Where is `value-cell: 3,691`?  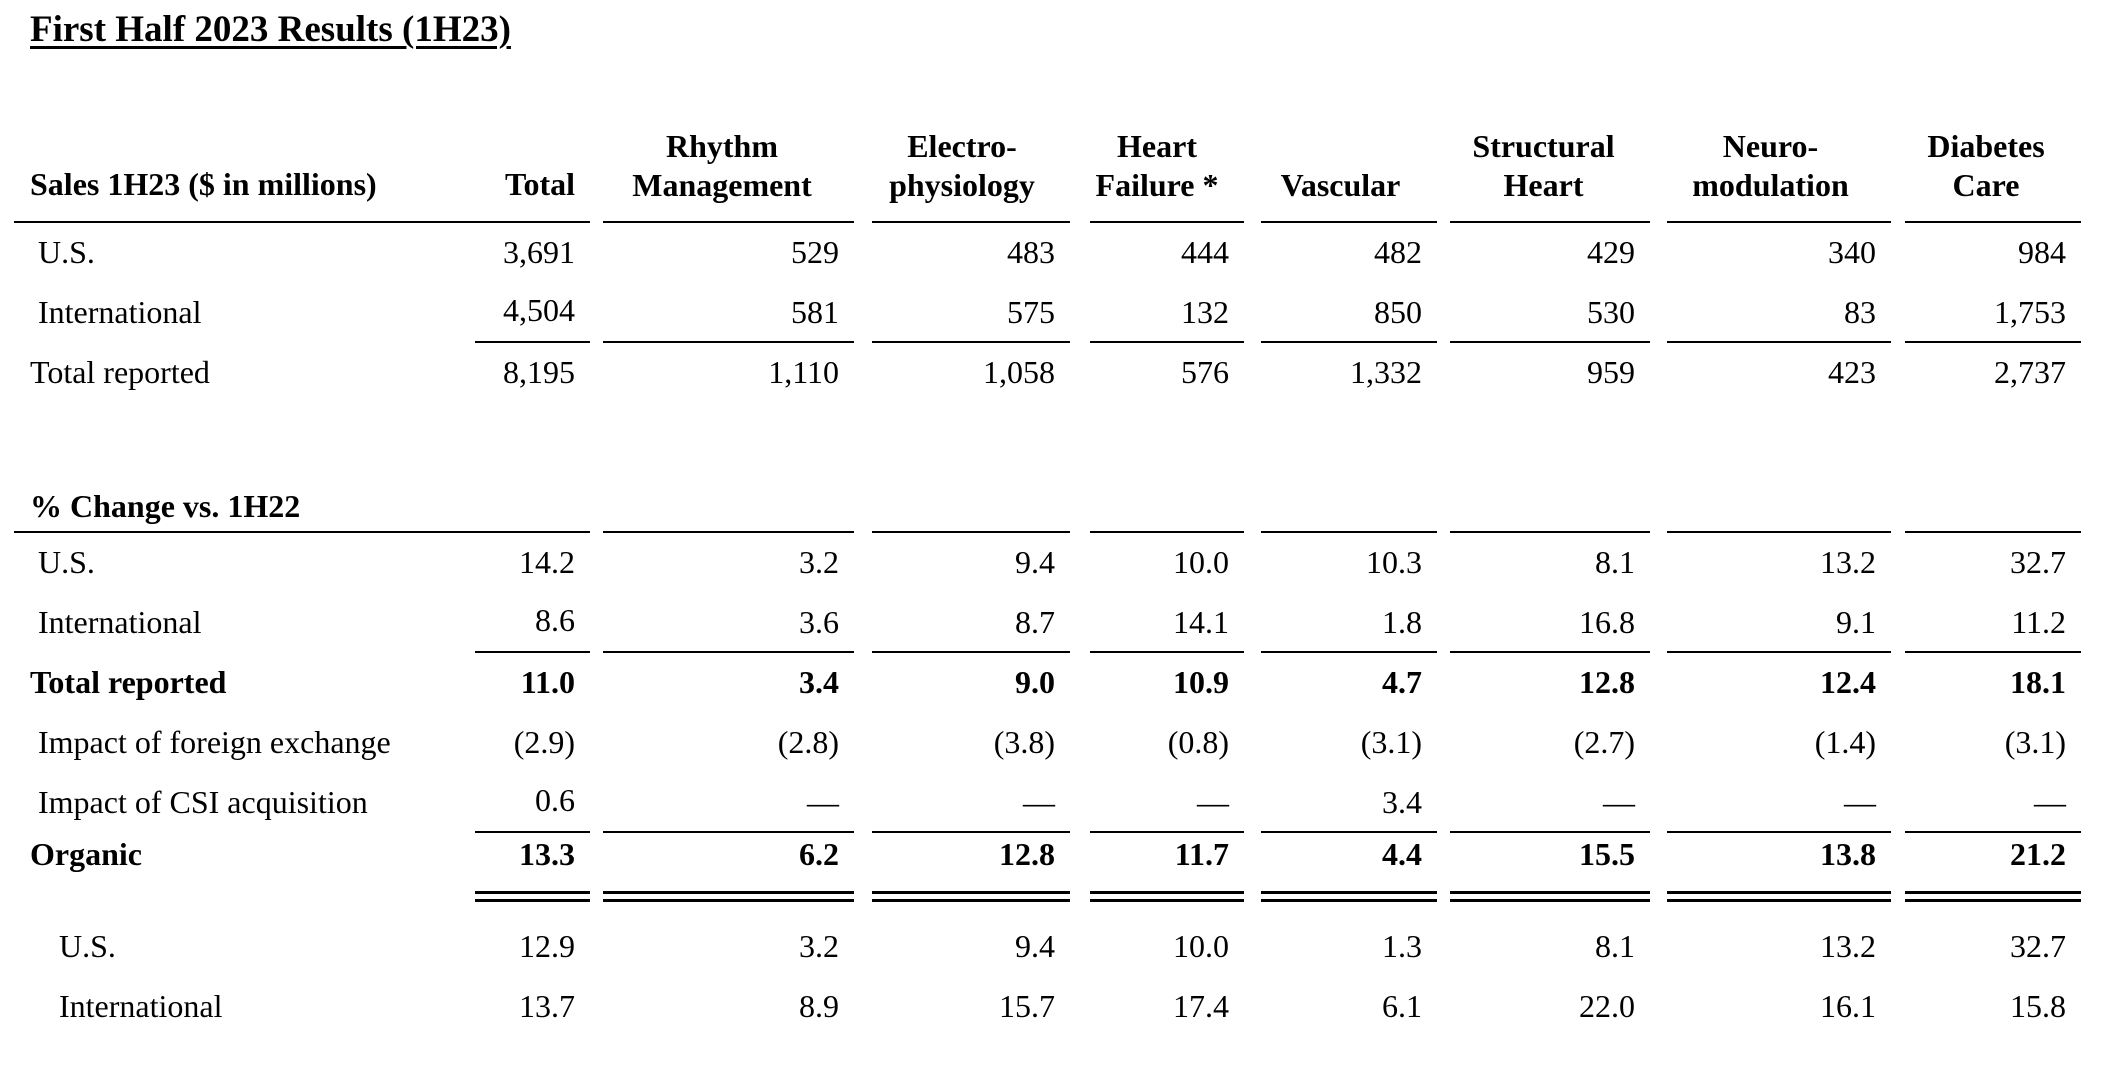
value-cell: 3,691 is located at coordinates (539, 252).